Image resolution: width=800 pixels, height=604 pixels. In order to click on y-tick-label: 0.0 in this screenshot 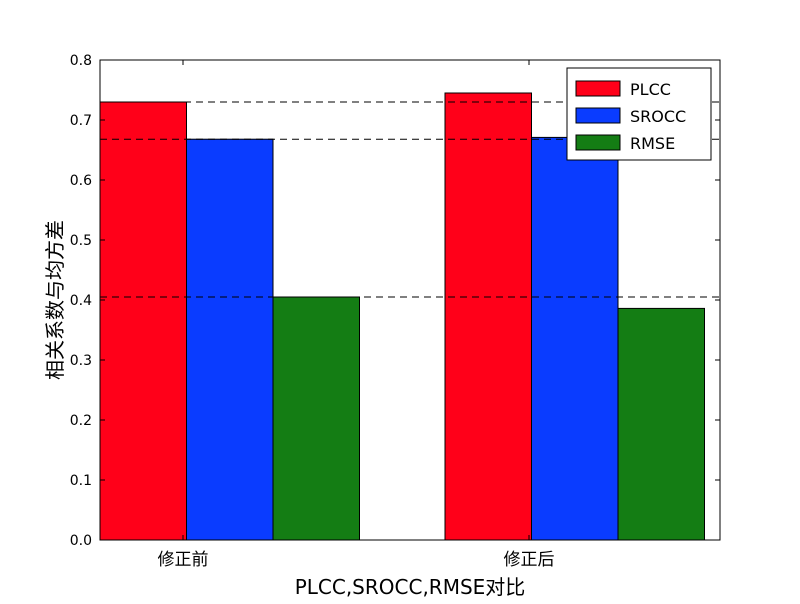, I will do `click(81, 541)`.